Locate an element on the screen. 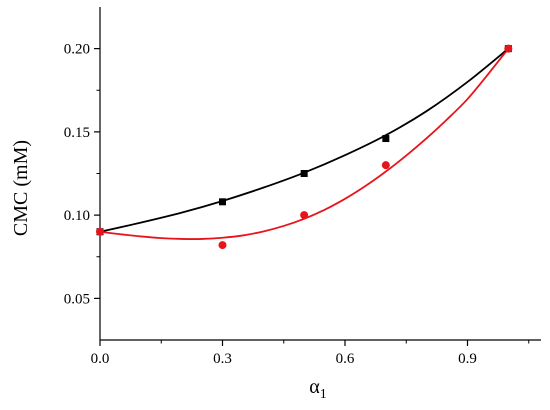 The width and height of the screenshot is (550, 410). y-tick-label: 0.15 is located at coordinates (77, 133).